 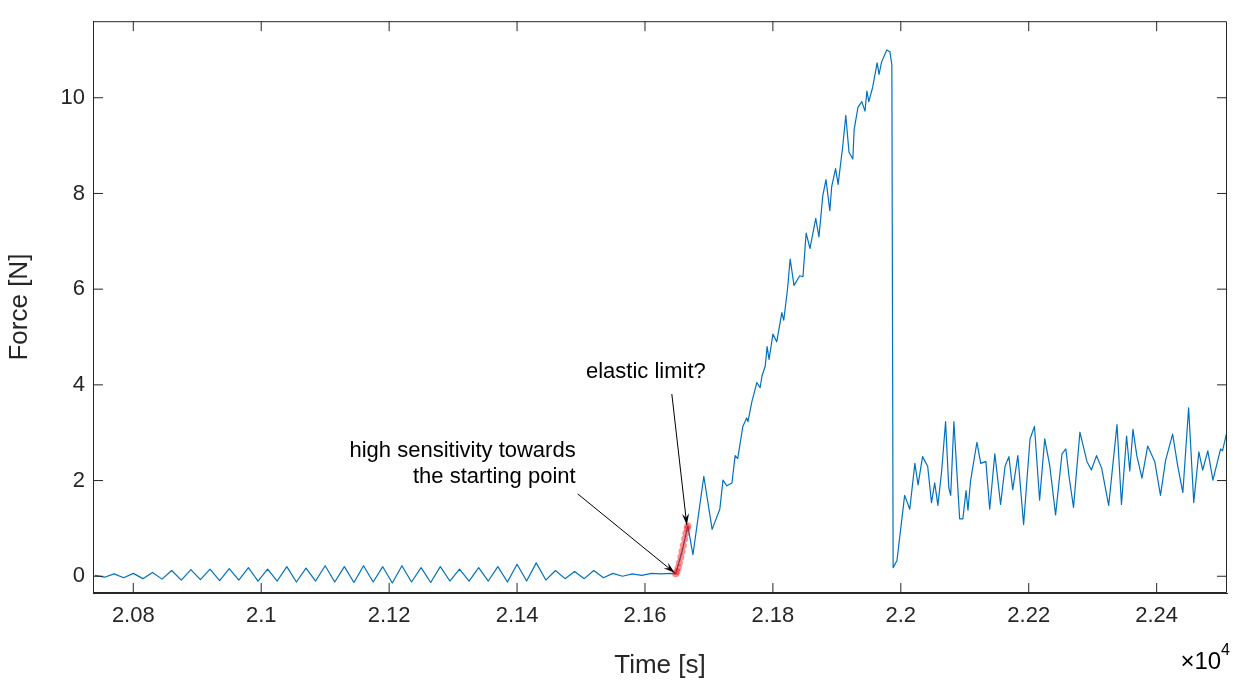 What do you see at coordinates (133, 615) in the screenshot?
I see `x-tick-label: 2.08` at bounding box center [133, 615].